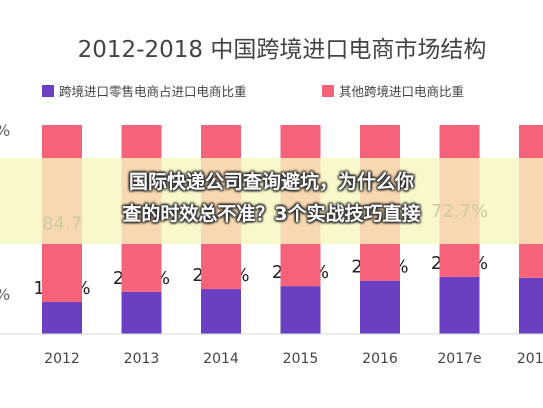  What do you see at coordinates (221, 311) in the screenshot?
I see `bar-retail-2014` at bounding box center [221, 311].